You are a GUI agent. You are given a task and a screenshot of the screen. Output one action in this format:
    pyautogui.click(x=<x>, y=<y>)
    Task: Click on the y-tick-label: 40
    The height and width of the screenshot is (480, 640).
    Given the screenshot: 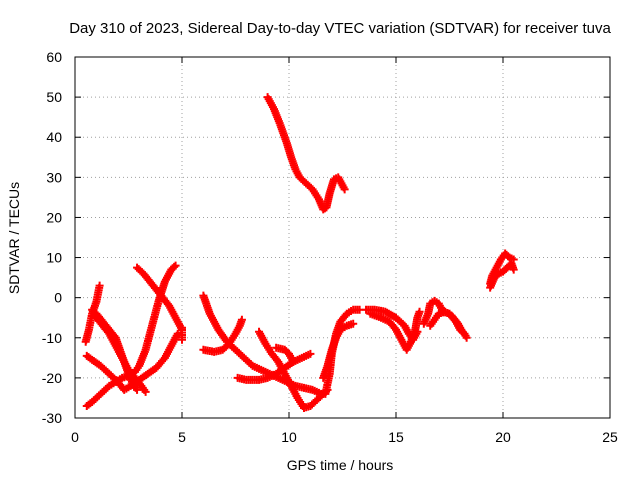 What is the action you would take?
    pyautogui.click(x=54, y=137)
    